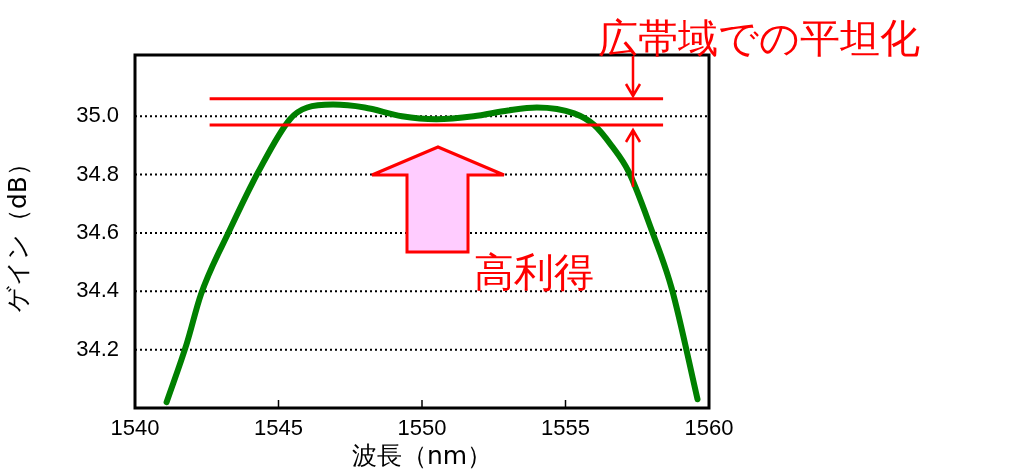 This screenshot has height=476, width=1034. I want to click on y-tick-label: 34.6, so click(97, 232).